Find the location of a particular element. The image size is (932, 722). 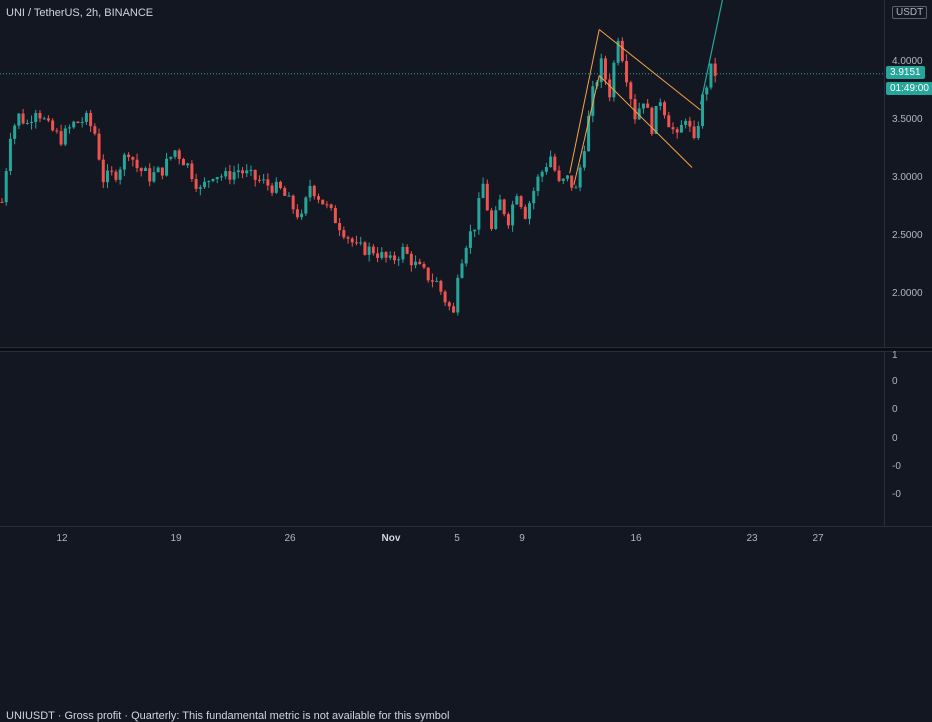

price-scale: 4.0000 3.5000 3.0000 2.5000 2.0000 is located at coordinates (908, 173).